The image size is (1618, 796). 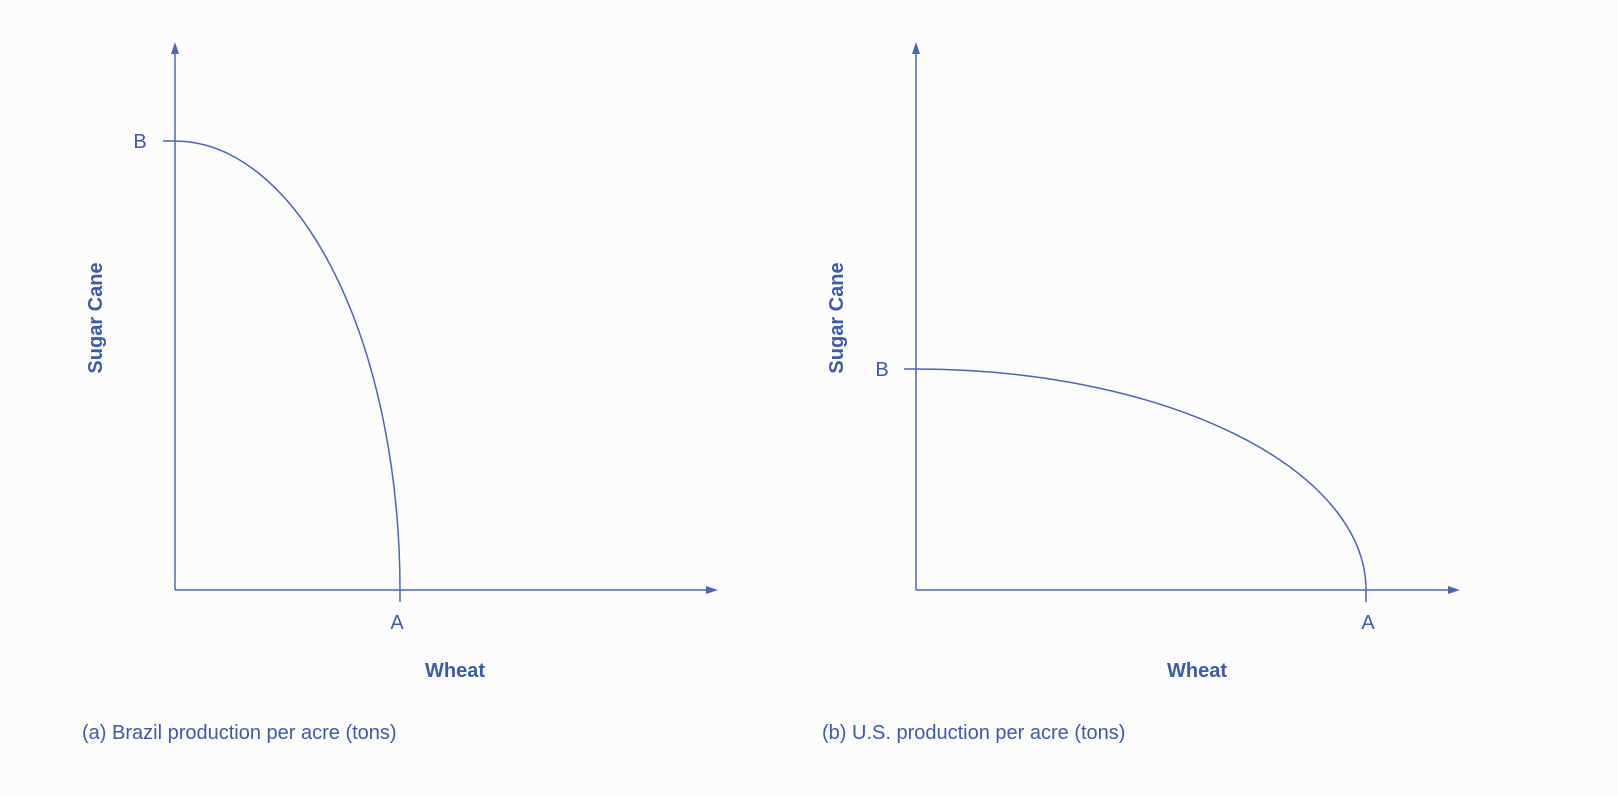 What do you see at coordinates (239, 733) in the screenshot?
I see `caption: (a) Brazil production per acre (tons)` at bounding box center [239, 733].